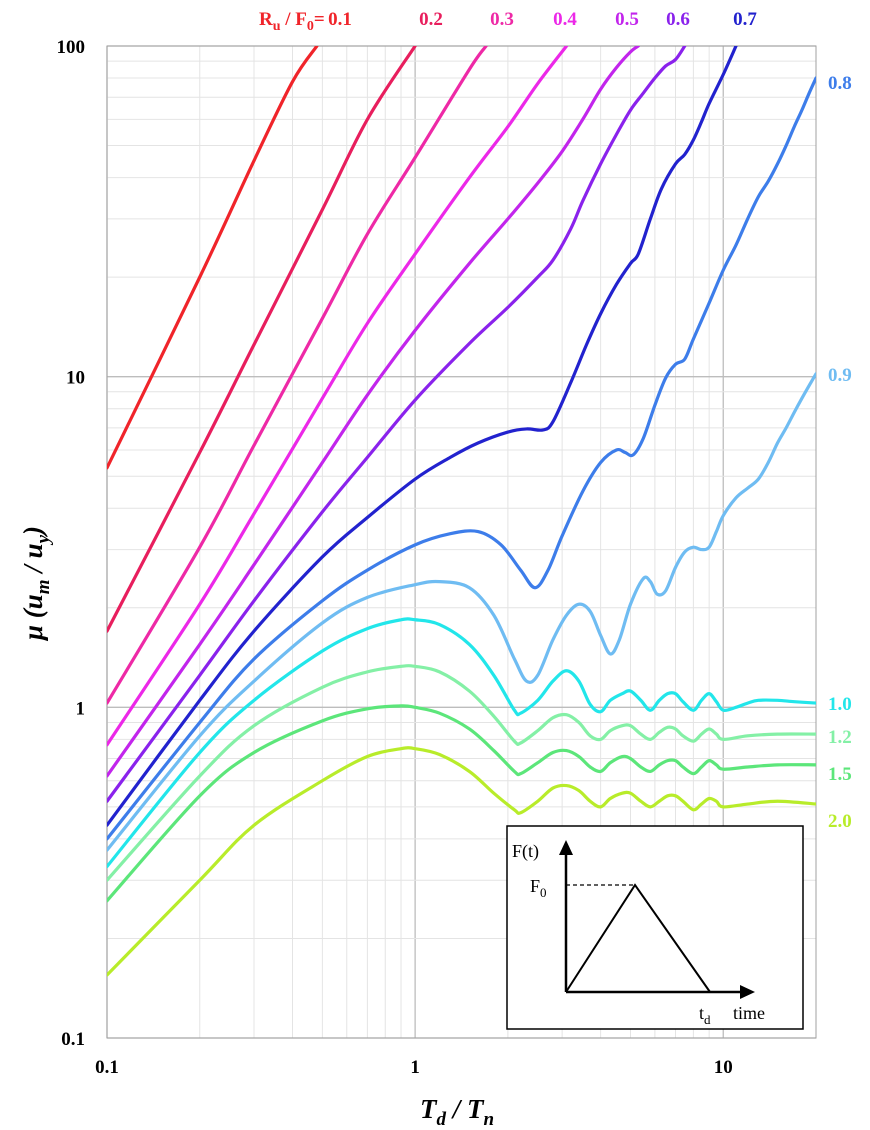 The image size is (870, 1130). I want to click on y-tick-label: 0.1, so click(73, 1039).